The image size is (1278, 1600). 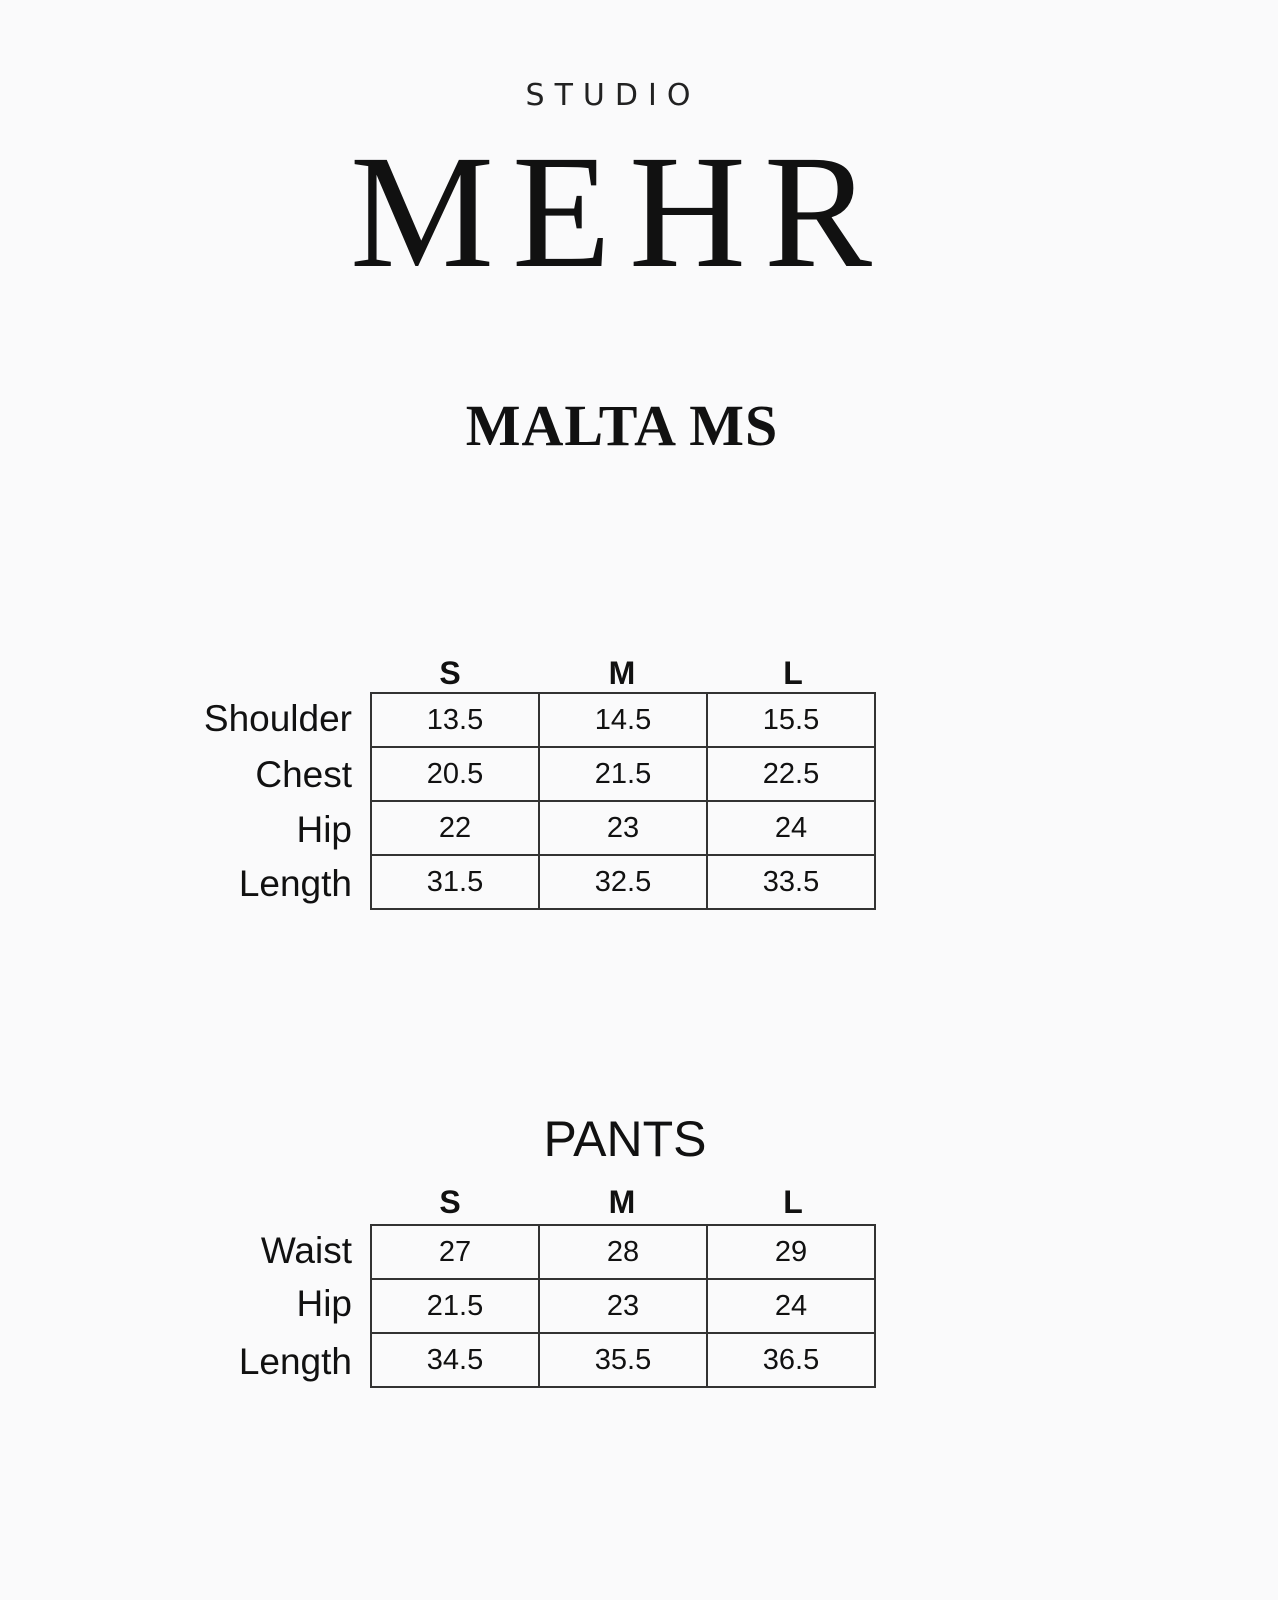 I want to click on table-cell: 15.5, so click(x=791, y=720).